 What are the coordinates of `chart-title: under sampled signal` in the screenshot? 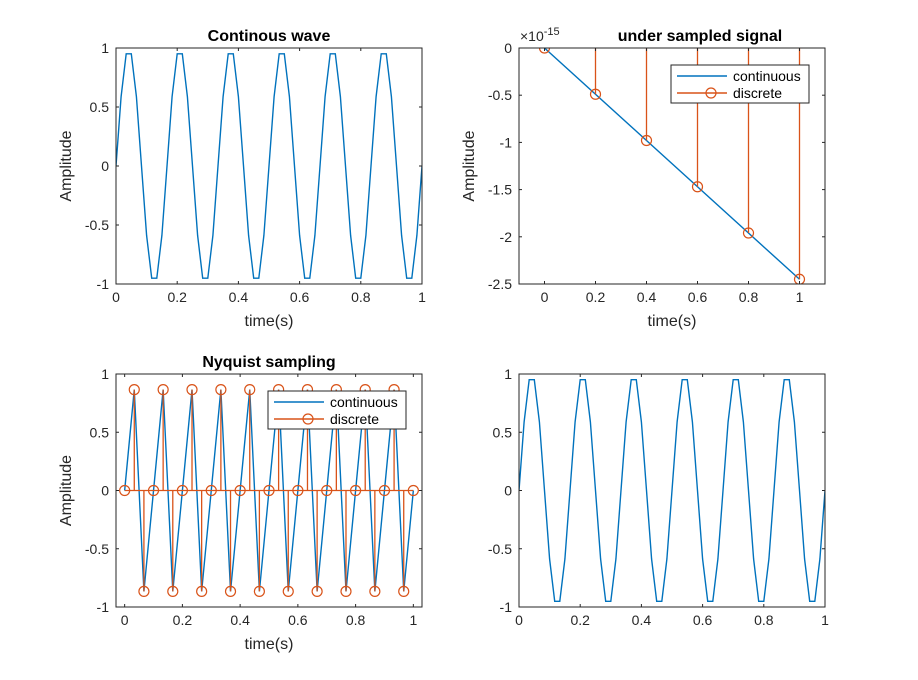 It's located at (700, 36).